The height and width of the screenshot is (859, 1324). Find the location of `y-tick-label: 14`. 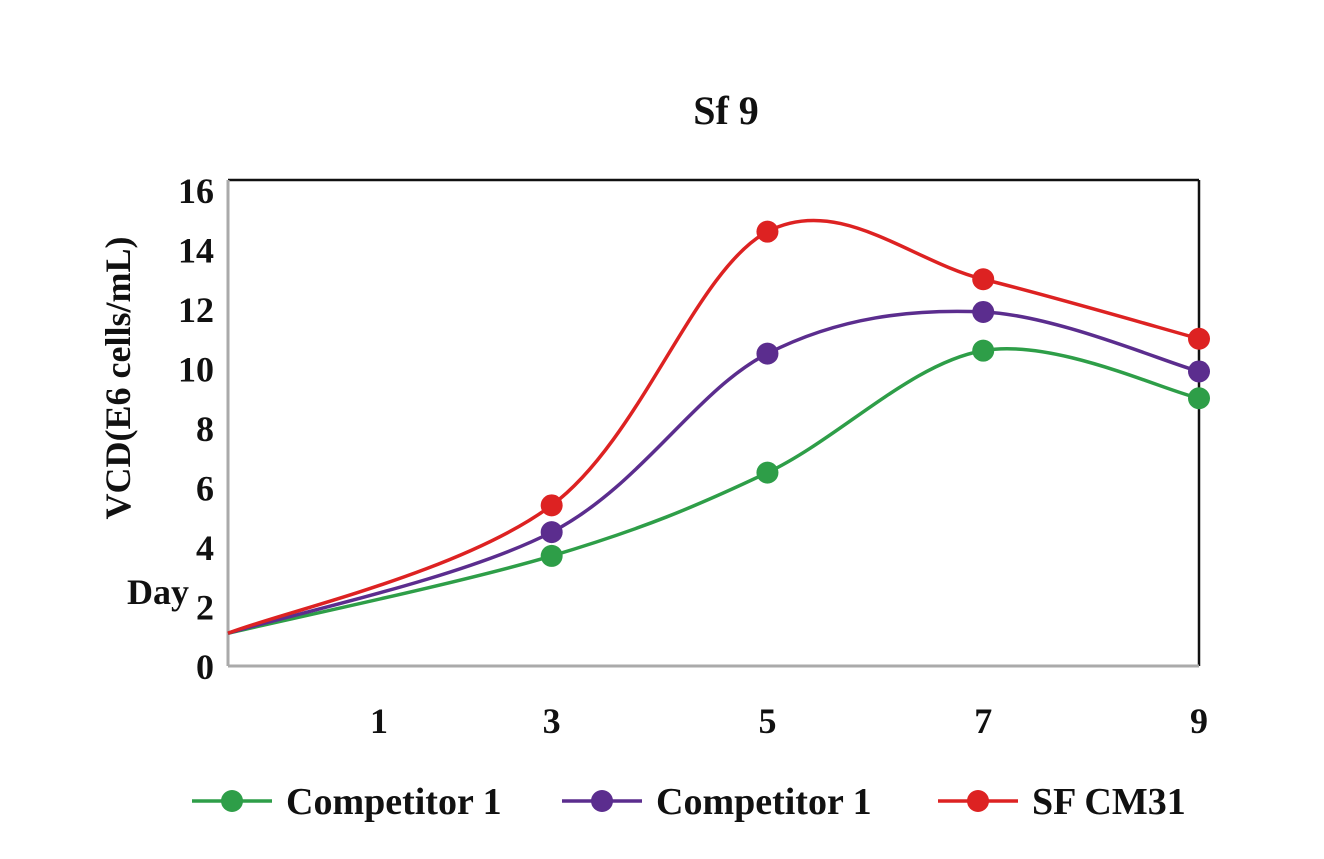

y-tick-label: 14 is located at coordinates (196, 251).